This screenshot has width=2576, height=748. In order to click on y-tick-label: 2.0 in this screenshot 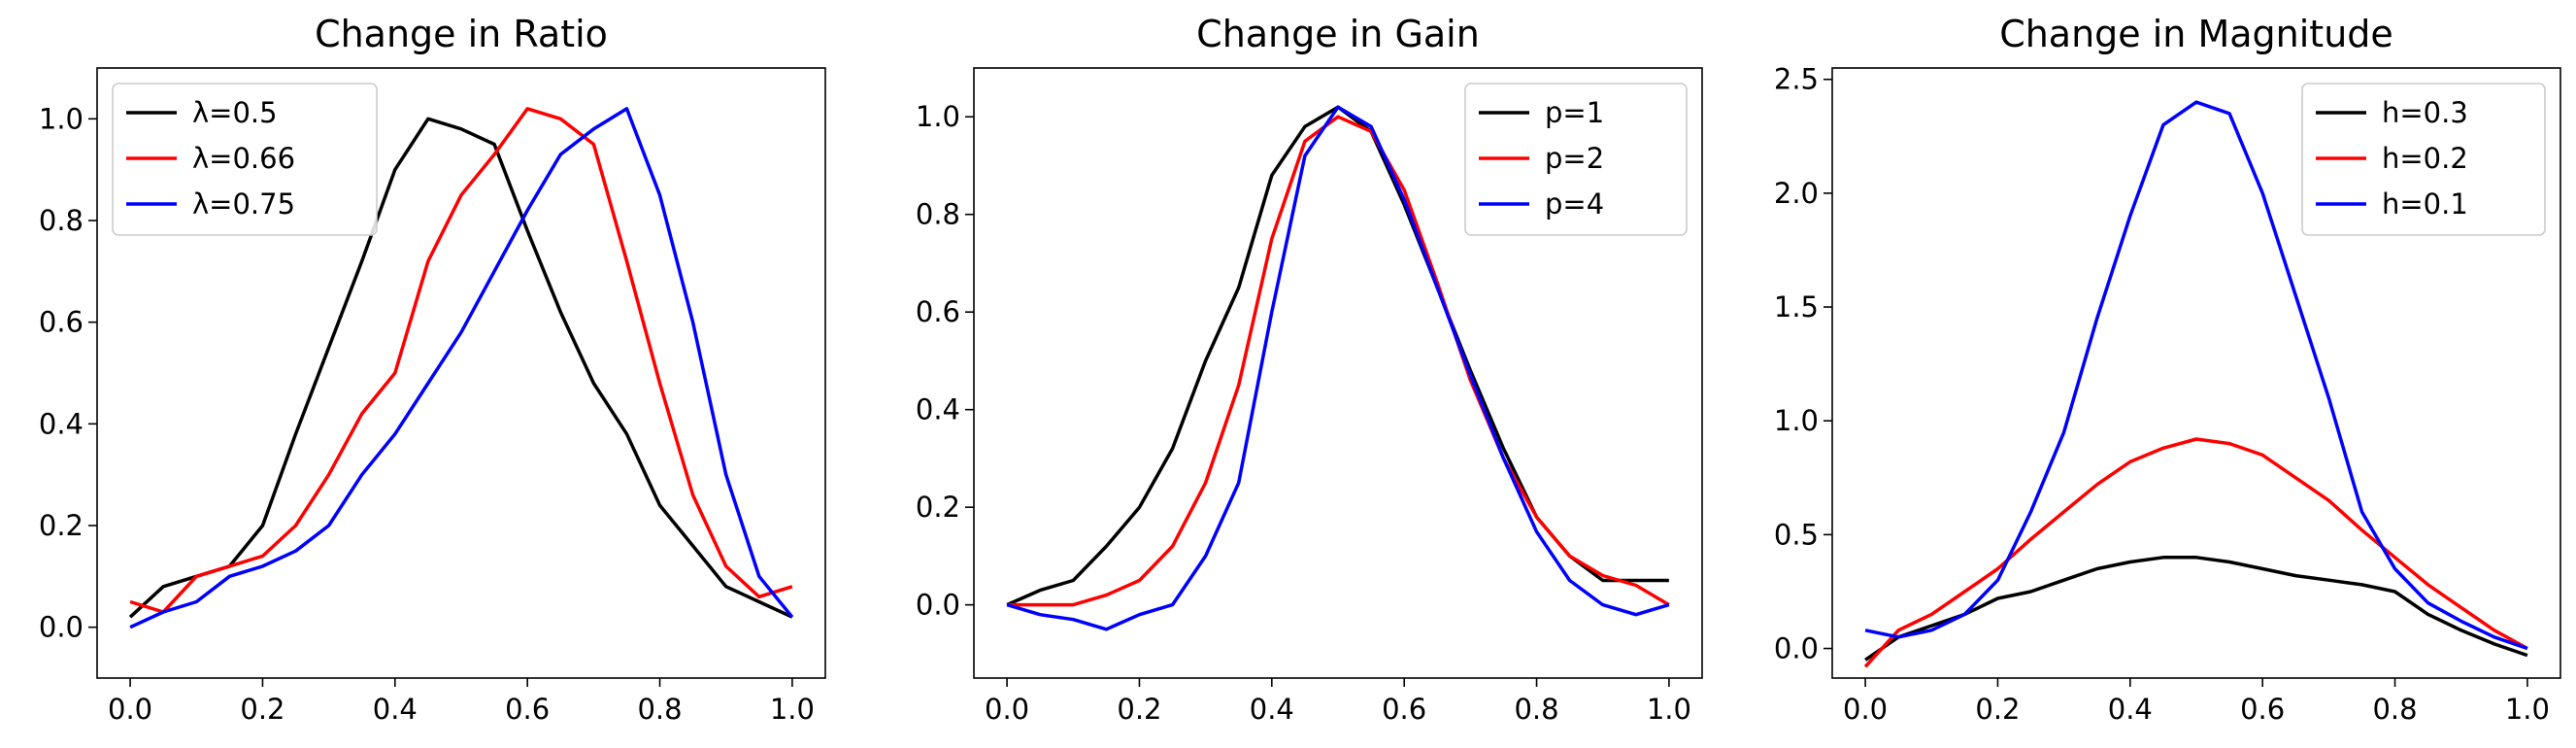, I will do `click(1797, 193)`.